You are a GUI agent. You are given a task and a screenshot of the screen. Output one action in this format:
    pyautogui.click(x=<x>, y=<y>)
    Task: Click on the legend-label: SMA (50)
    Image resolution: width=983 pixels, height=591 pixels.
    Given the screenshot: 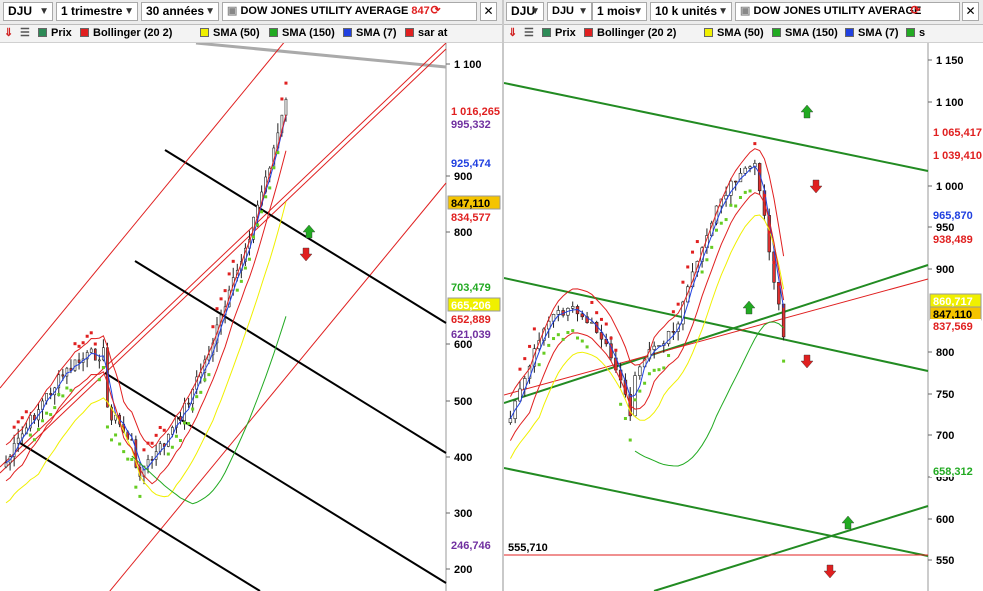 What is the action you would take?
    pyautogui.click(x=740, y=33)
    